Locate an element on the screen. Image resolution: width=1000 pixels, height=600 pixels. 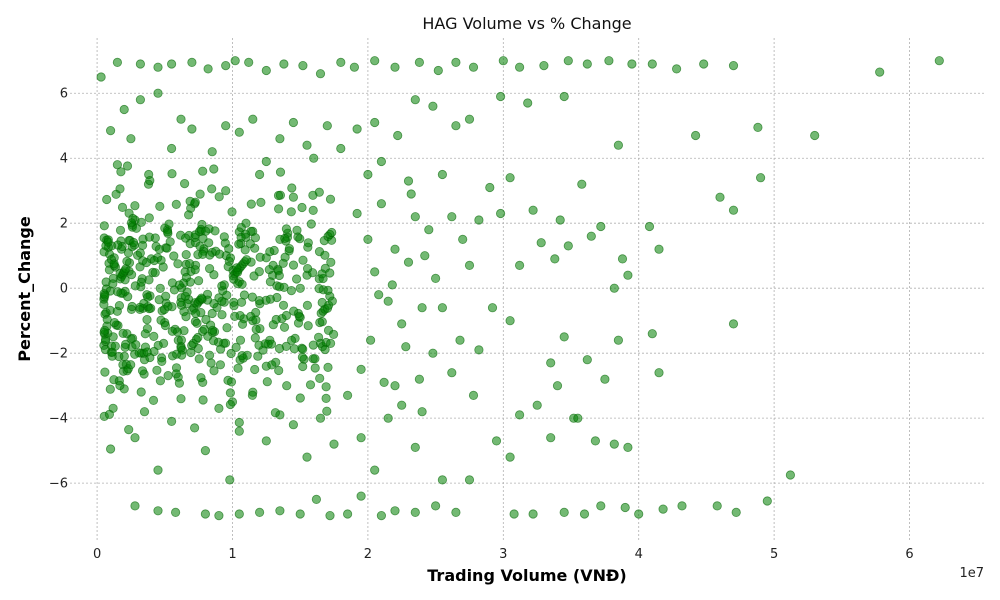
y-axis-label: Percent_Change is located at coordinates (24, 289).